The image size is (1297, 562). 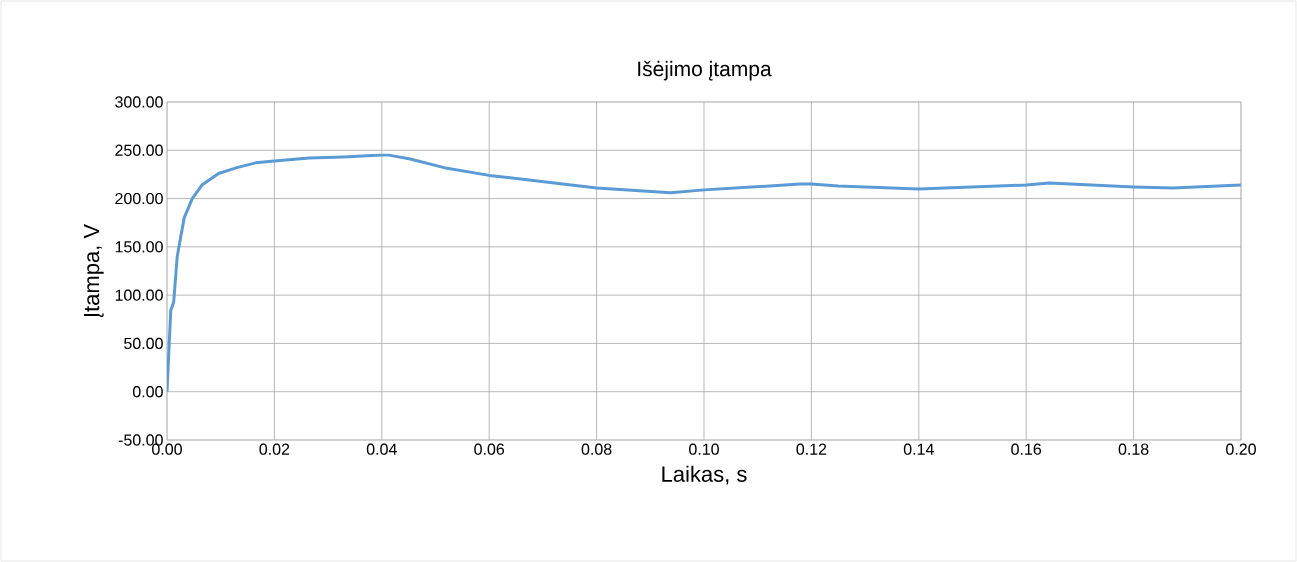 What do you see at coordinates (918, 449) in the screenshot?
I see `x-tick-label: 0.14` at bounding box center [918, 449].